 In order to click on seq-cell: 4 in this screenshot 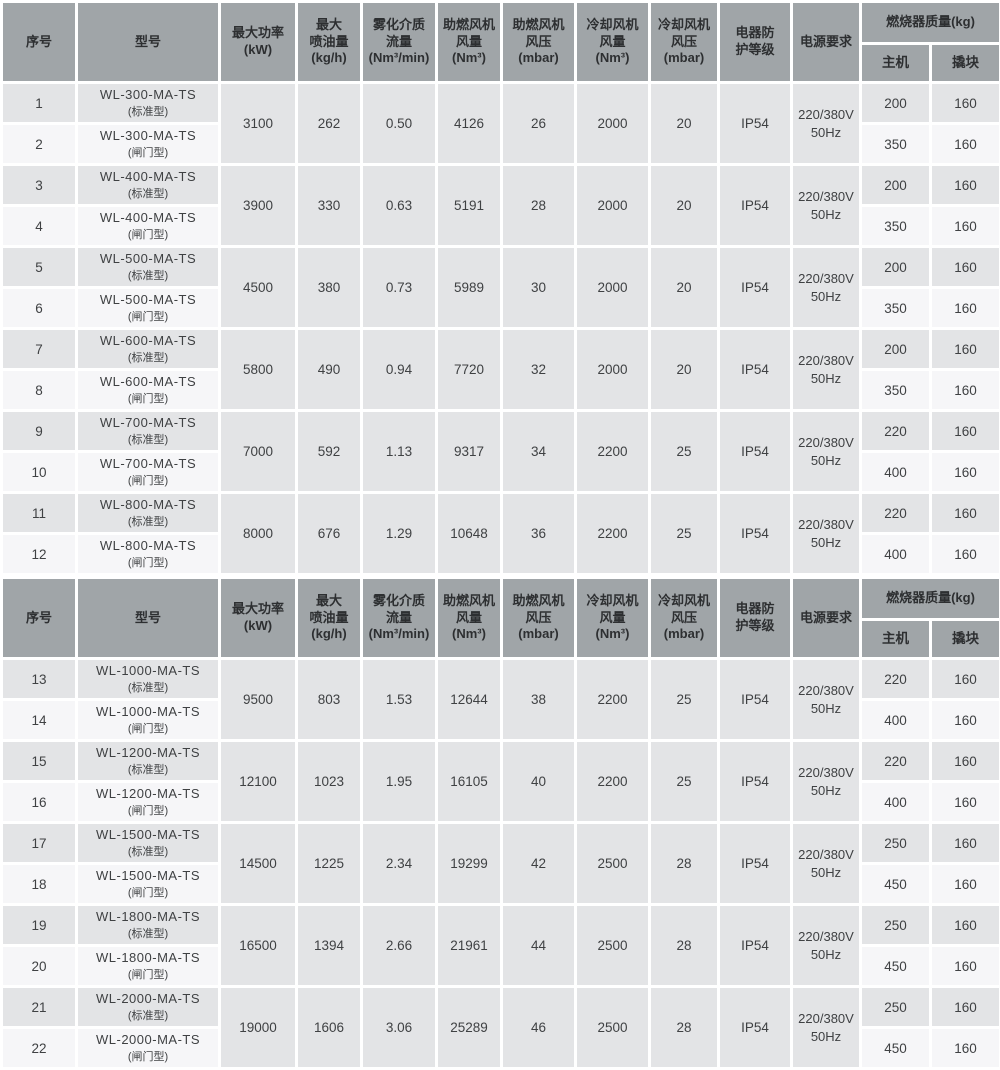, I will do `click(39, 226)`.